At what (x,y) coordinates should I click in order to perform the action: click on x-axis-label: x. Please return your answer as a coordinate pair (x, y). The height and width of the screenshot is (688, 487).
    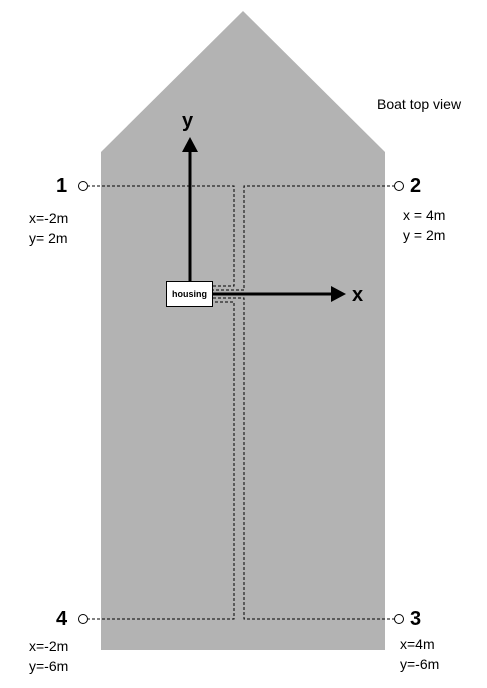
    Looking at the image, I should click on (358, 295).